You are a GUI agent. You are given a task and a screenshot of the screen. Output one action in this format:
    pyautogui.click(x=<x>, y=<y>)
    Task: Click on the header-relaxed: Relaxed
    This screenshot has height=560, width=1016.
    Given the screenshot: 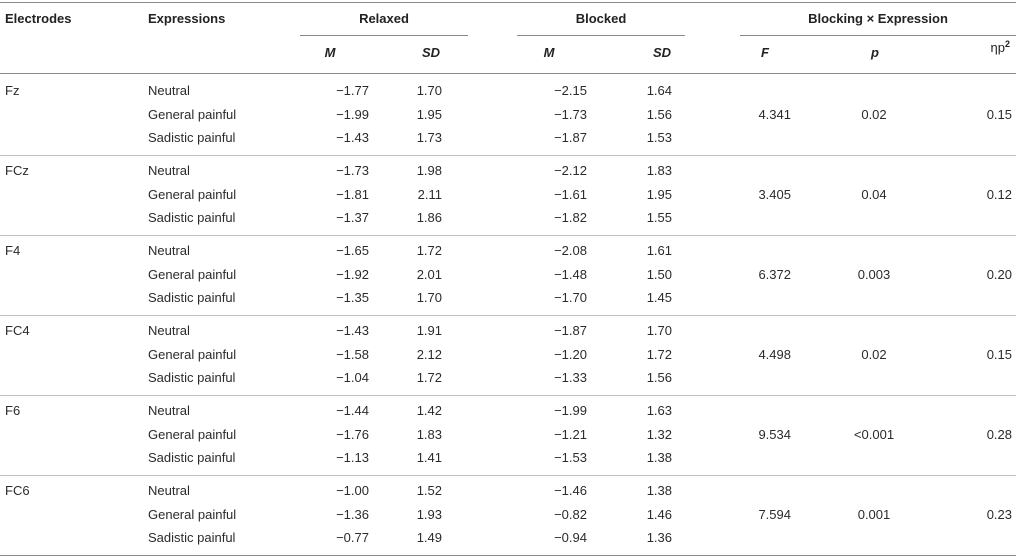 What is the action you would take?
    pyautogui.click(x=384, y=18)
    